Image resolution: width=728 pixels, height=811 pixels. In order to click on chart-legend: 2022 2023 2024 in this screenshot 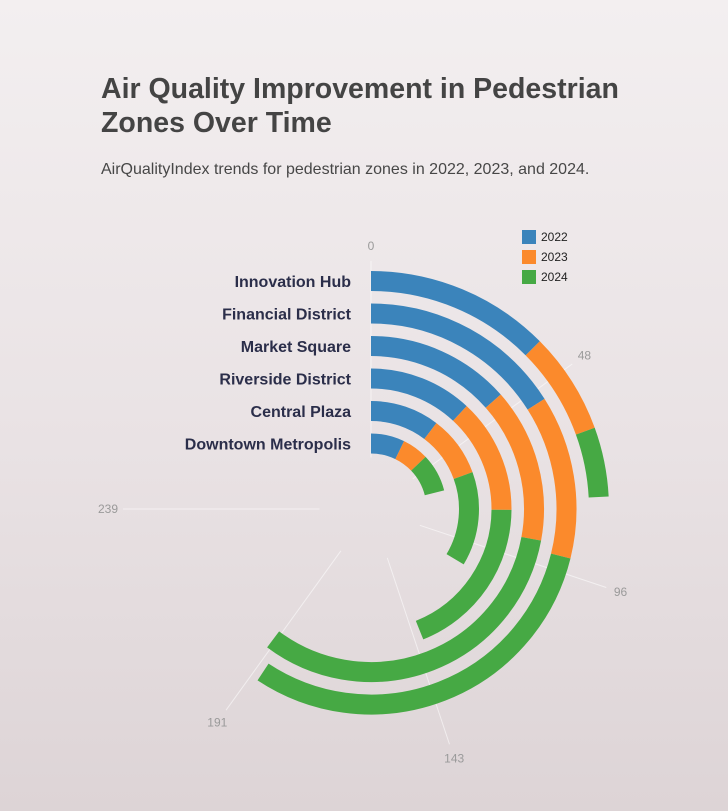, I will do `click(545, 257)`.